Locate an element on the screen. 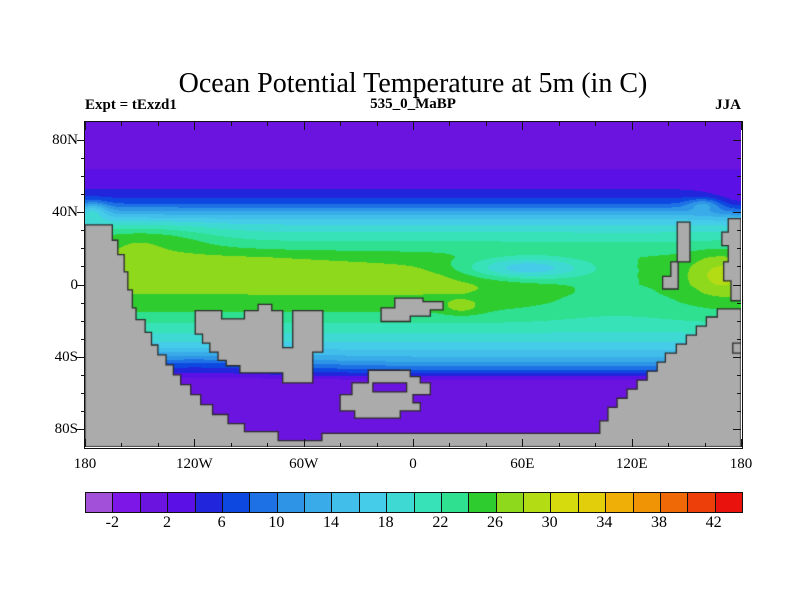  y-axis-label-0: 0 is located at coordinates (74, 284).